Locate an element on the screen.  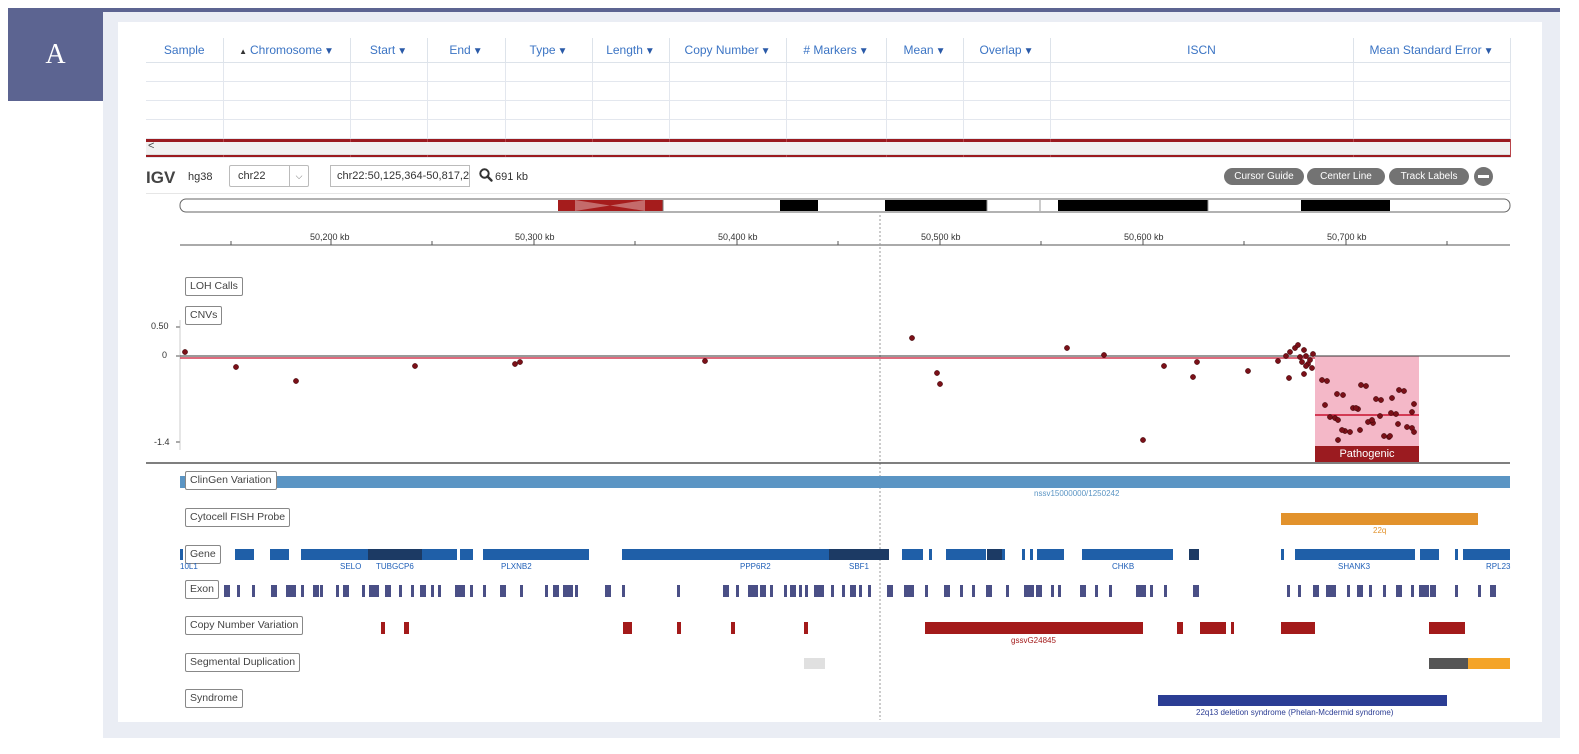
fish-feature-label: 22q is located at coordinates (1380, 530).